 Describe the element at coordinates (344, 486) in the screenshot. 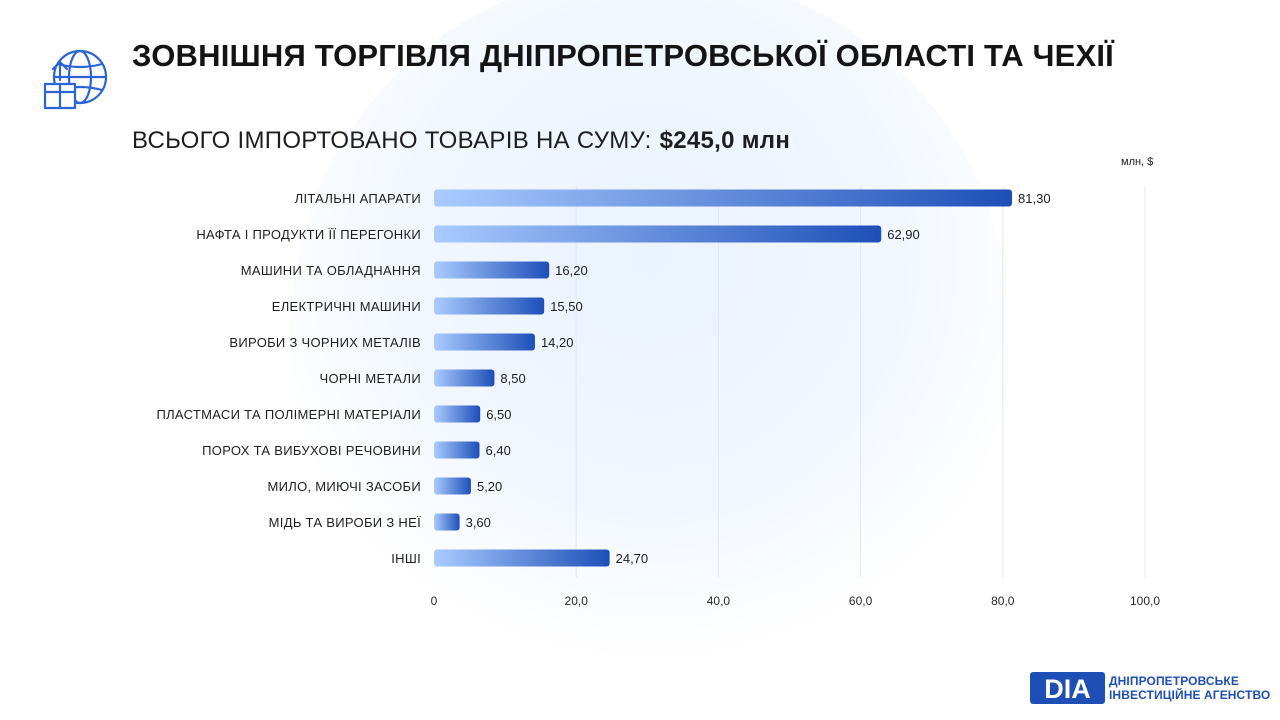

I see `category-label: МИЛО, МИЮЧІ ЗАСОБИ` at that location.